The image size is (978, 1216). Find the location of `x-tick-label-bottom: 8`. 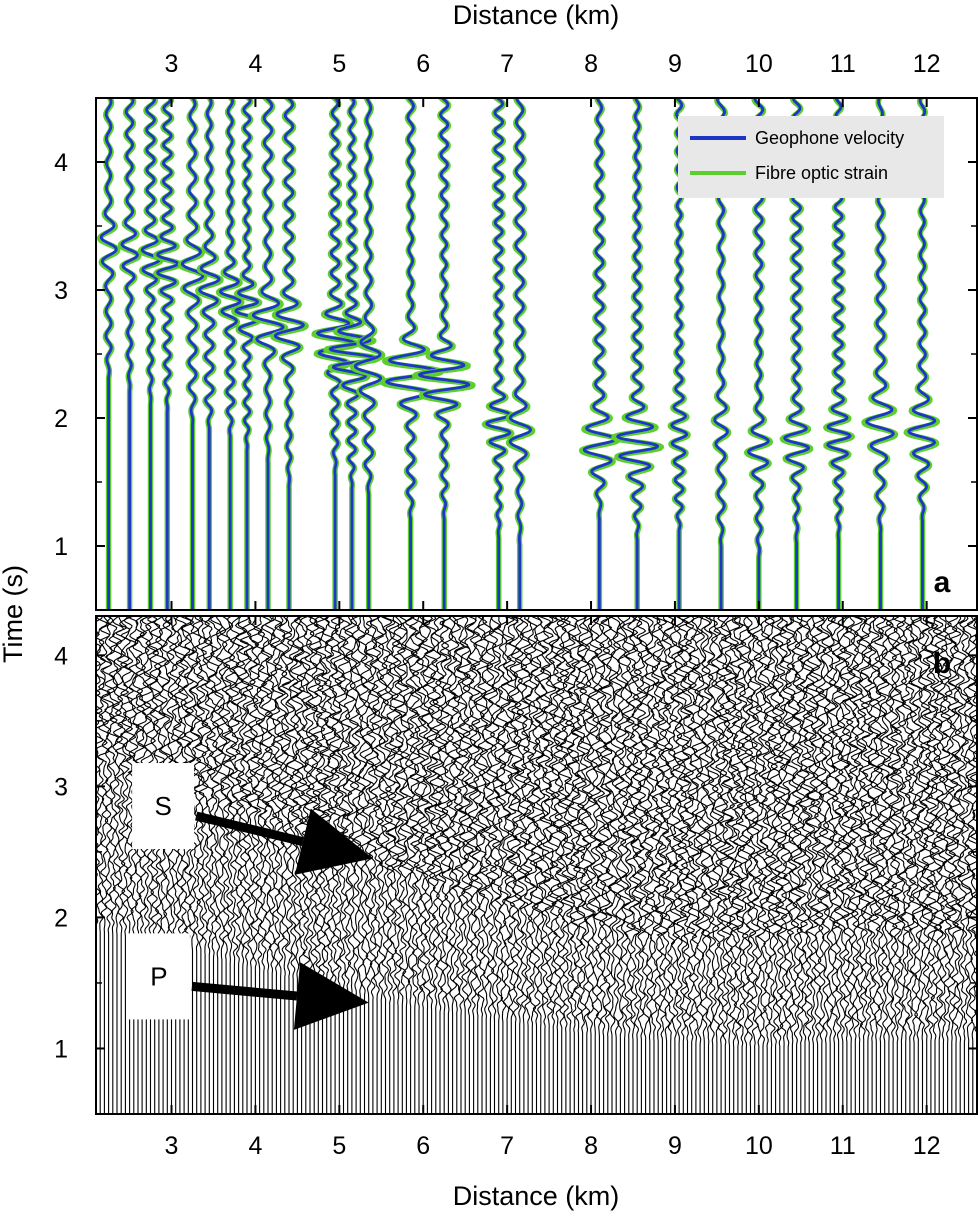

x-tick-label-bottom: 8 is located at coordinates (591, 1146).